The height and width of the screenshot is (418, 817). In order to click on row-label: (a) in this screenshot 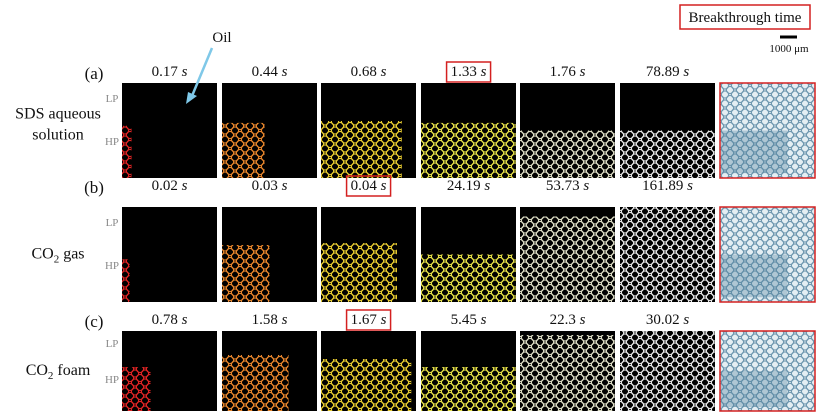, I will do `click(94, 73)`.